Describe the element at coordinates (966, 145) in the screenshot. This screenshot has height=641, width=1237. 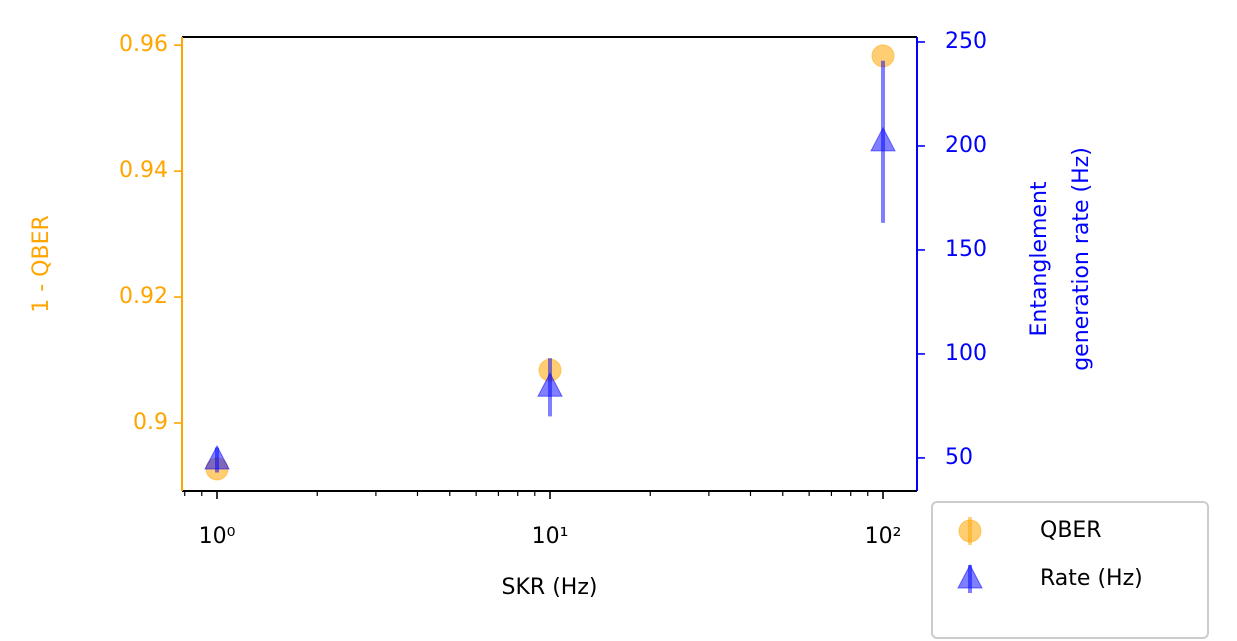
I see `y2-tick-label: 200` at that location.